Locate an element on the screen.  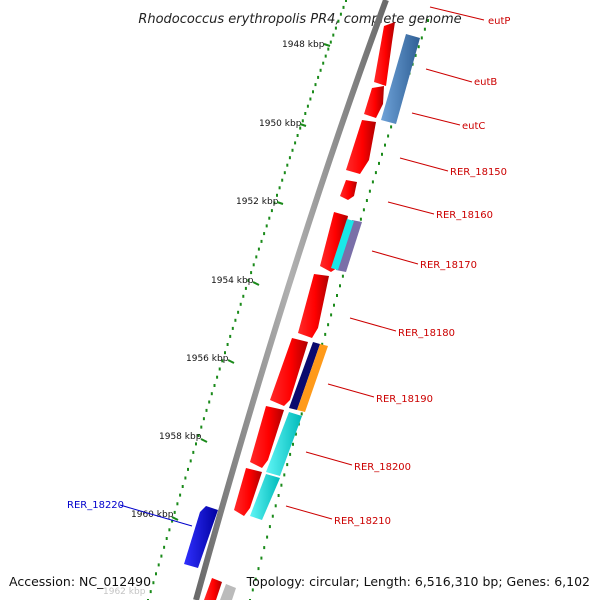
gene-label-eutb: eutB is located at coordinates (485, 82).